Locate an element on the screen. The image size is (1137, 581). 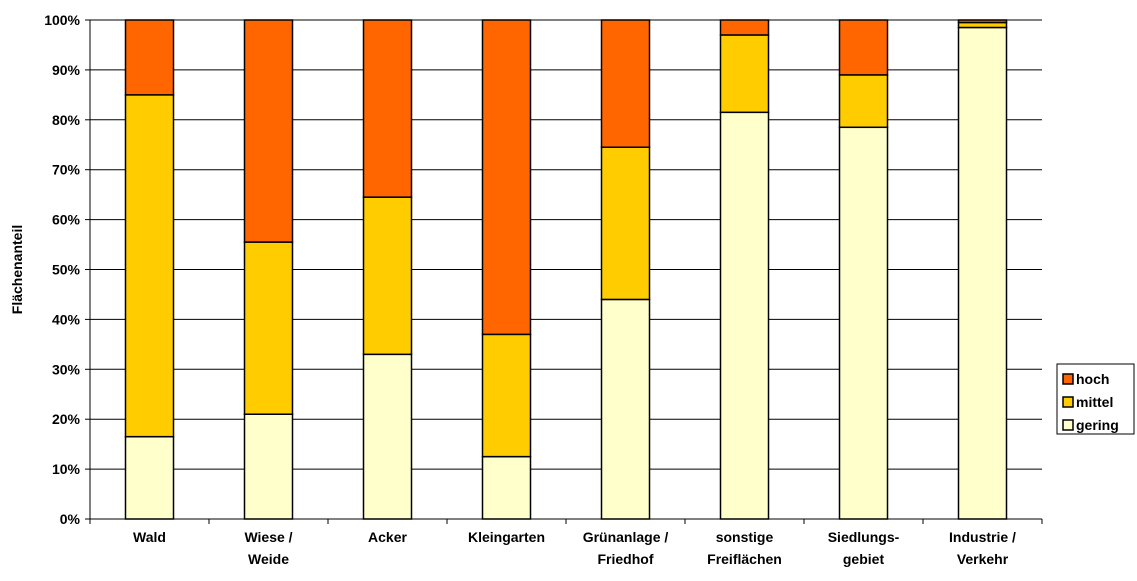
legend-swatch-mittel is located at coordinates (1068, 402).